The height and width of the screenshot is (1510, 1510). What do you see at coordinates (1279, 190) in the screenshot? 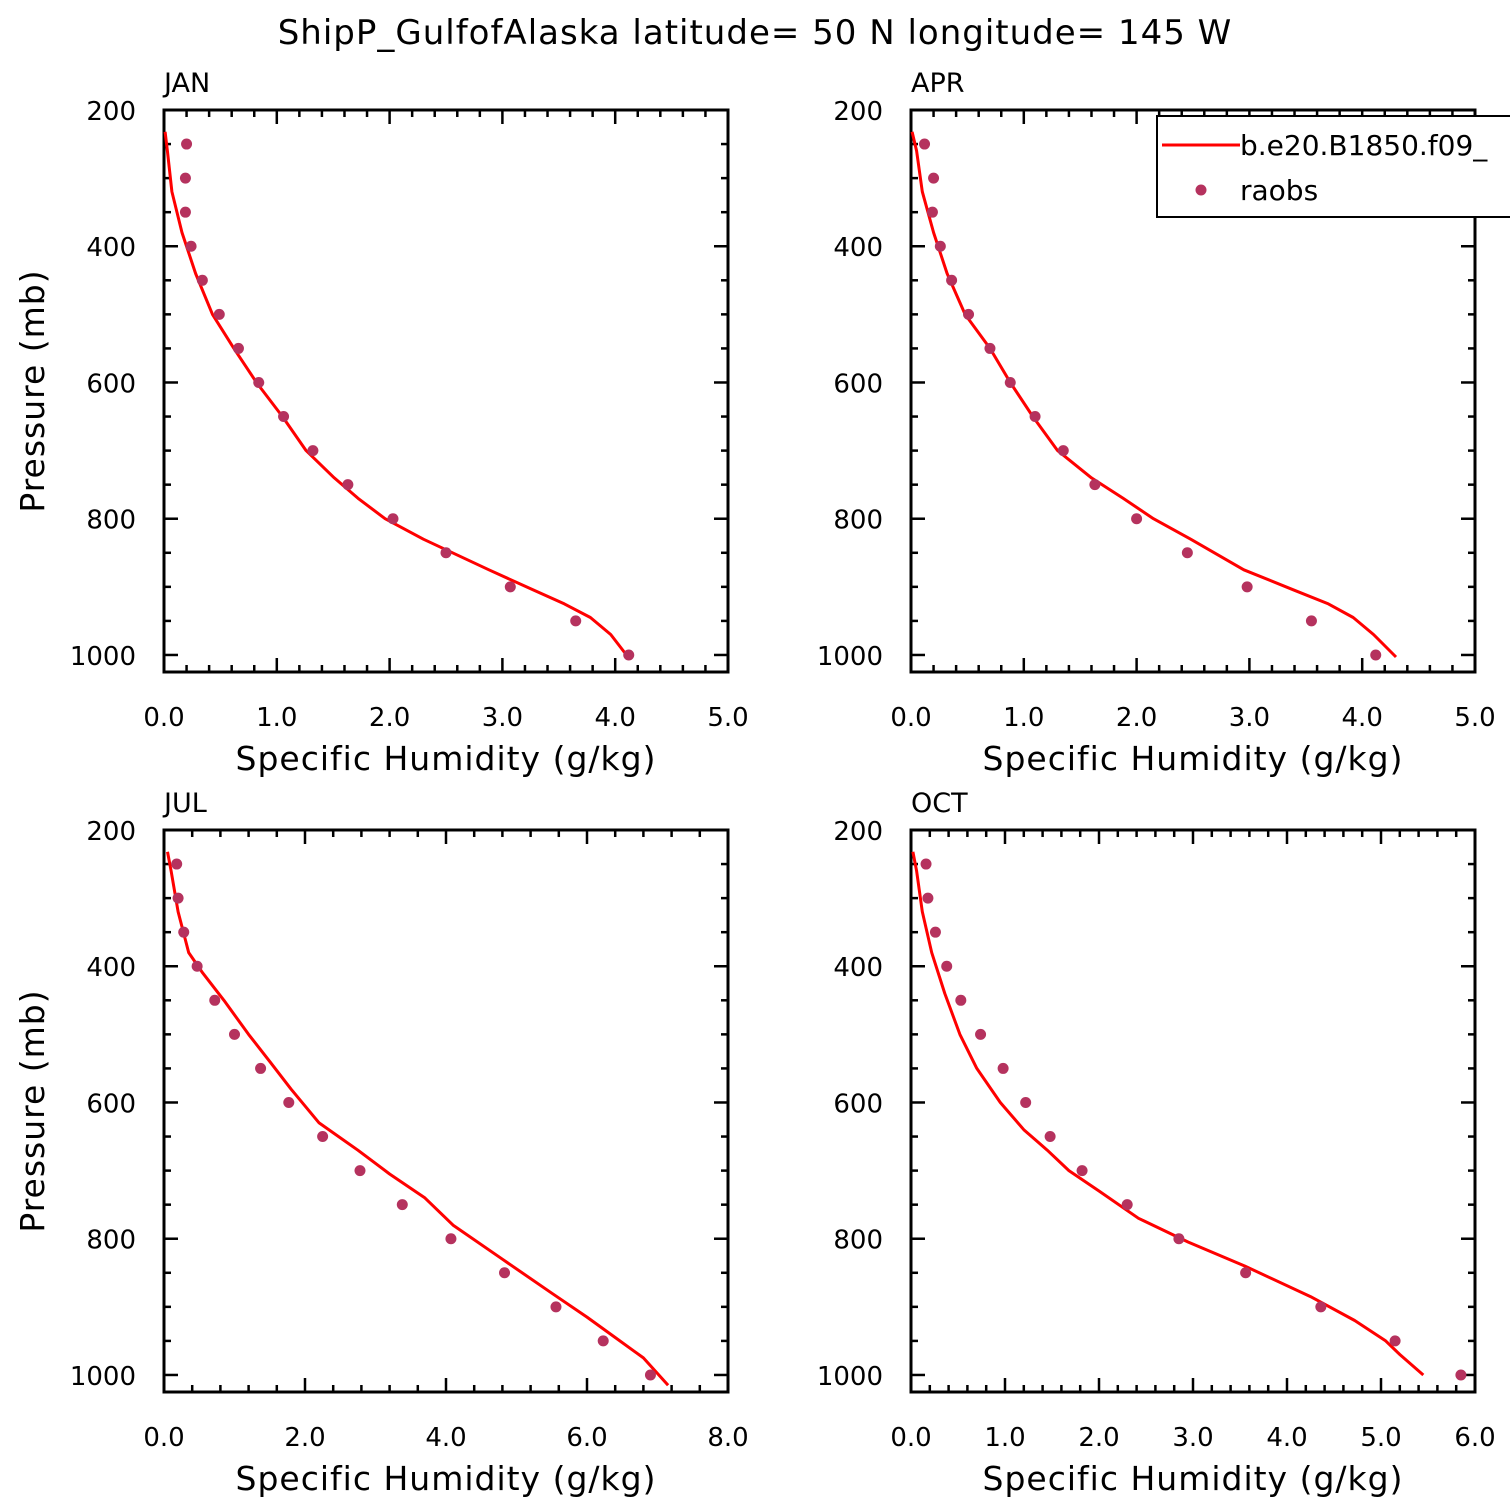
I see `legend-label-raobs: raobs` at bounding box center [1279, 190].